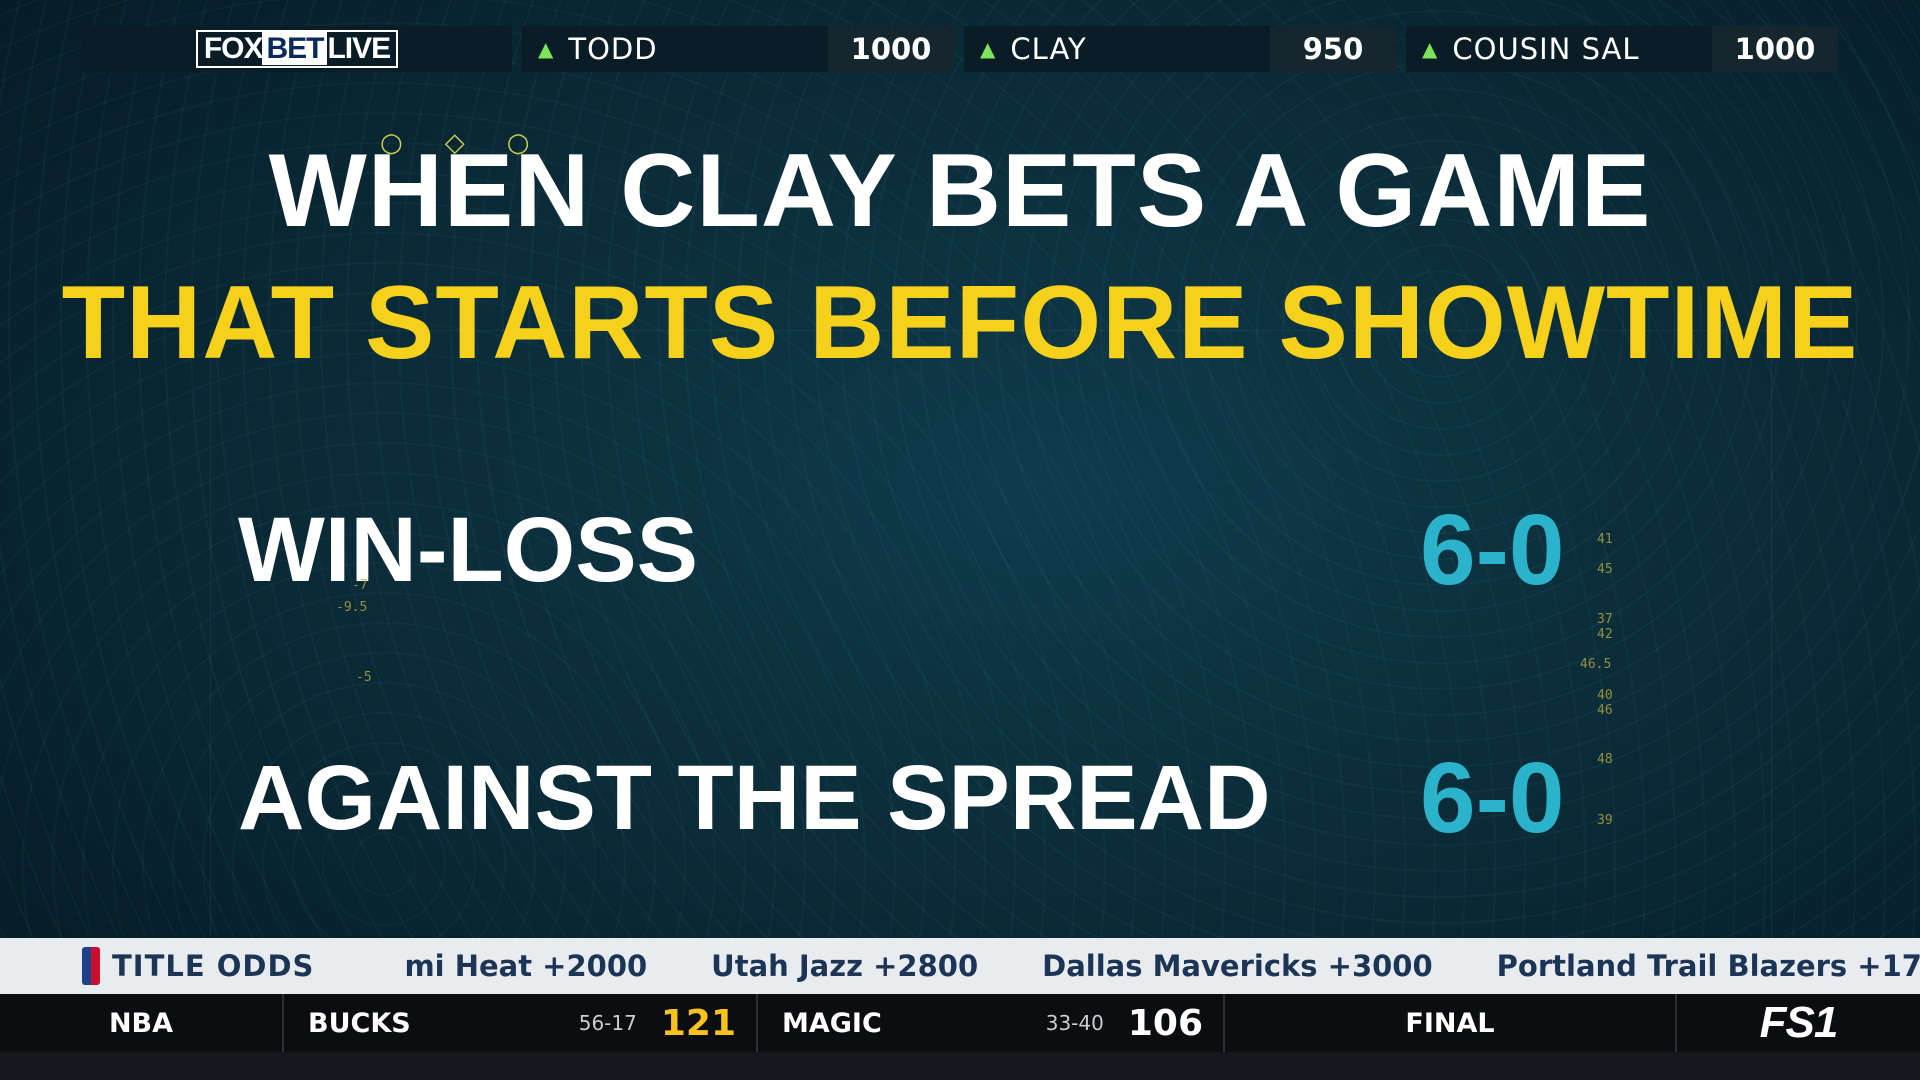 The width and height of the screenshot is (1920, 1080). Describe the element at coordinates (213, 966) in the screenshot. I see `ticker-title: TITLE ODDS` at that location.